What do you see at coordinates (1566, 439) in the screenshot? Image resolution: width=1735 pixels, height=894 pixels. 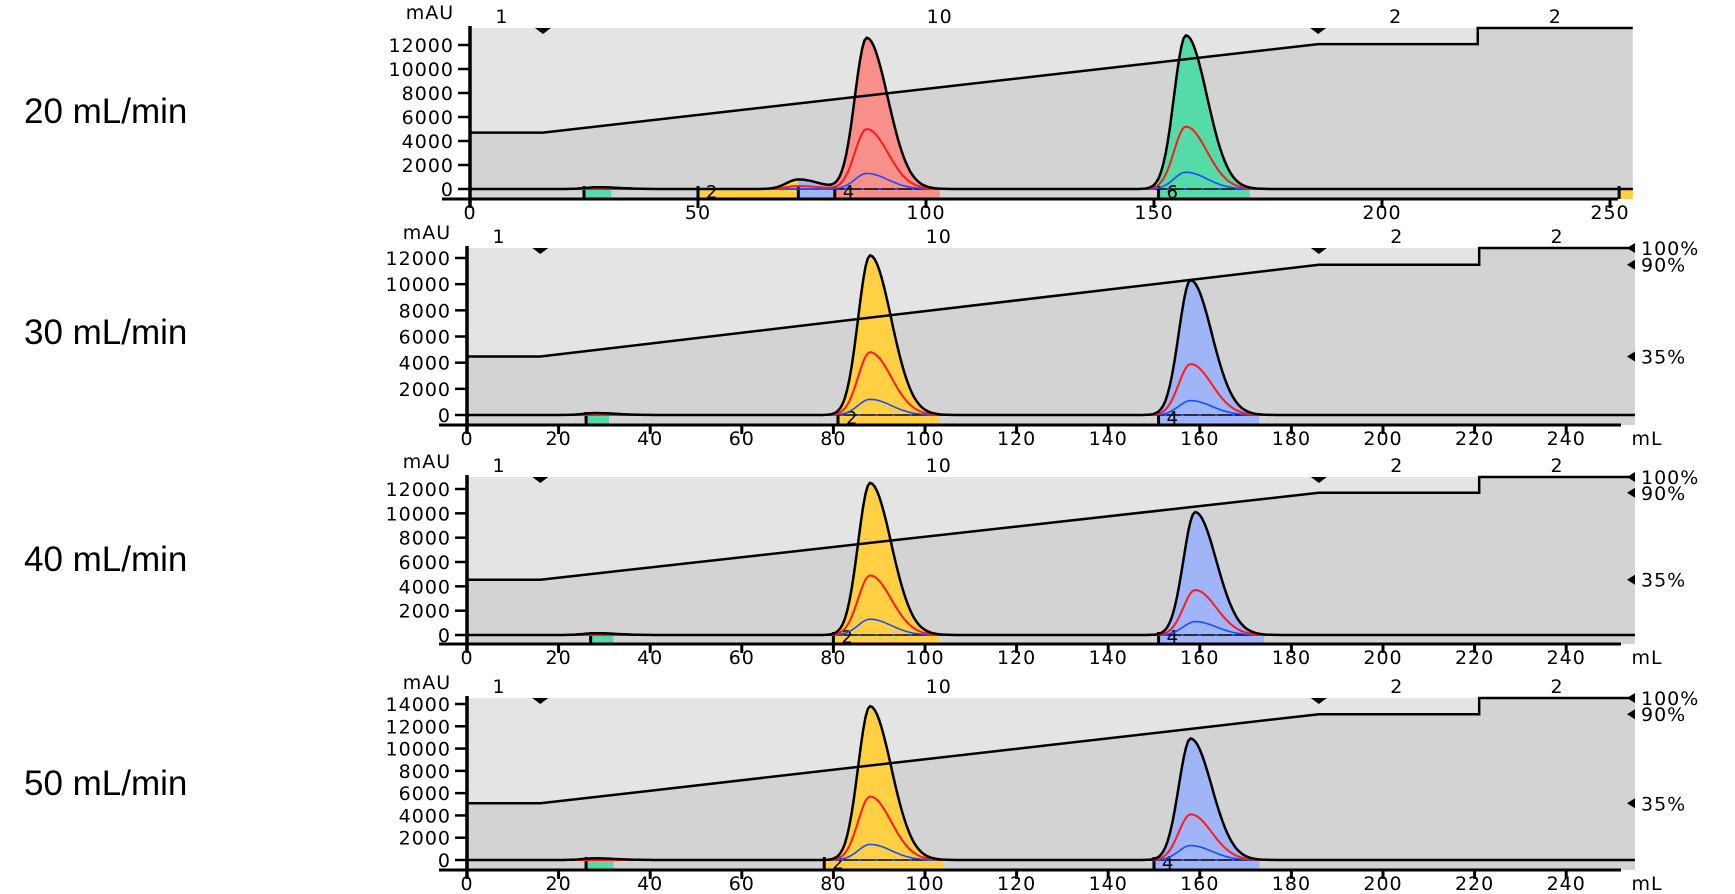 I see `x-tick-label: 240` at bounding box center [1566, 439].